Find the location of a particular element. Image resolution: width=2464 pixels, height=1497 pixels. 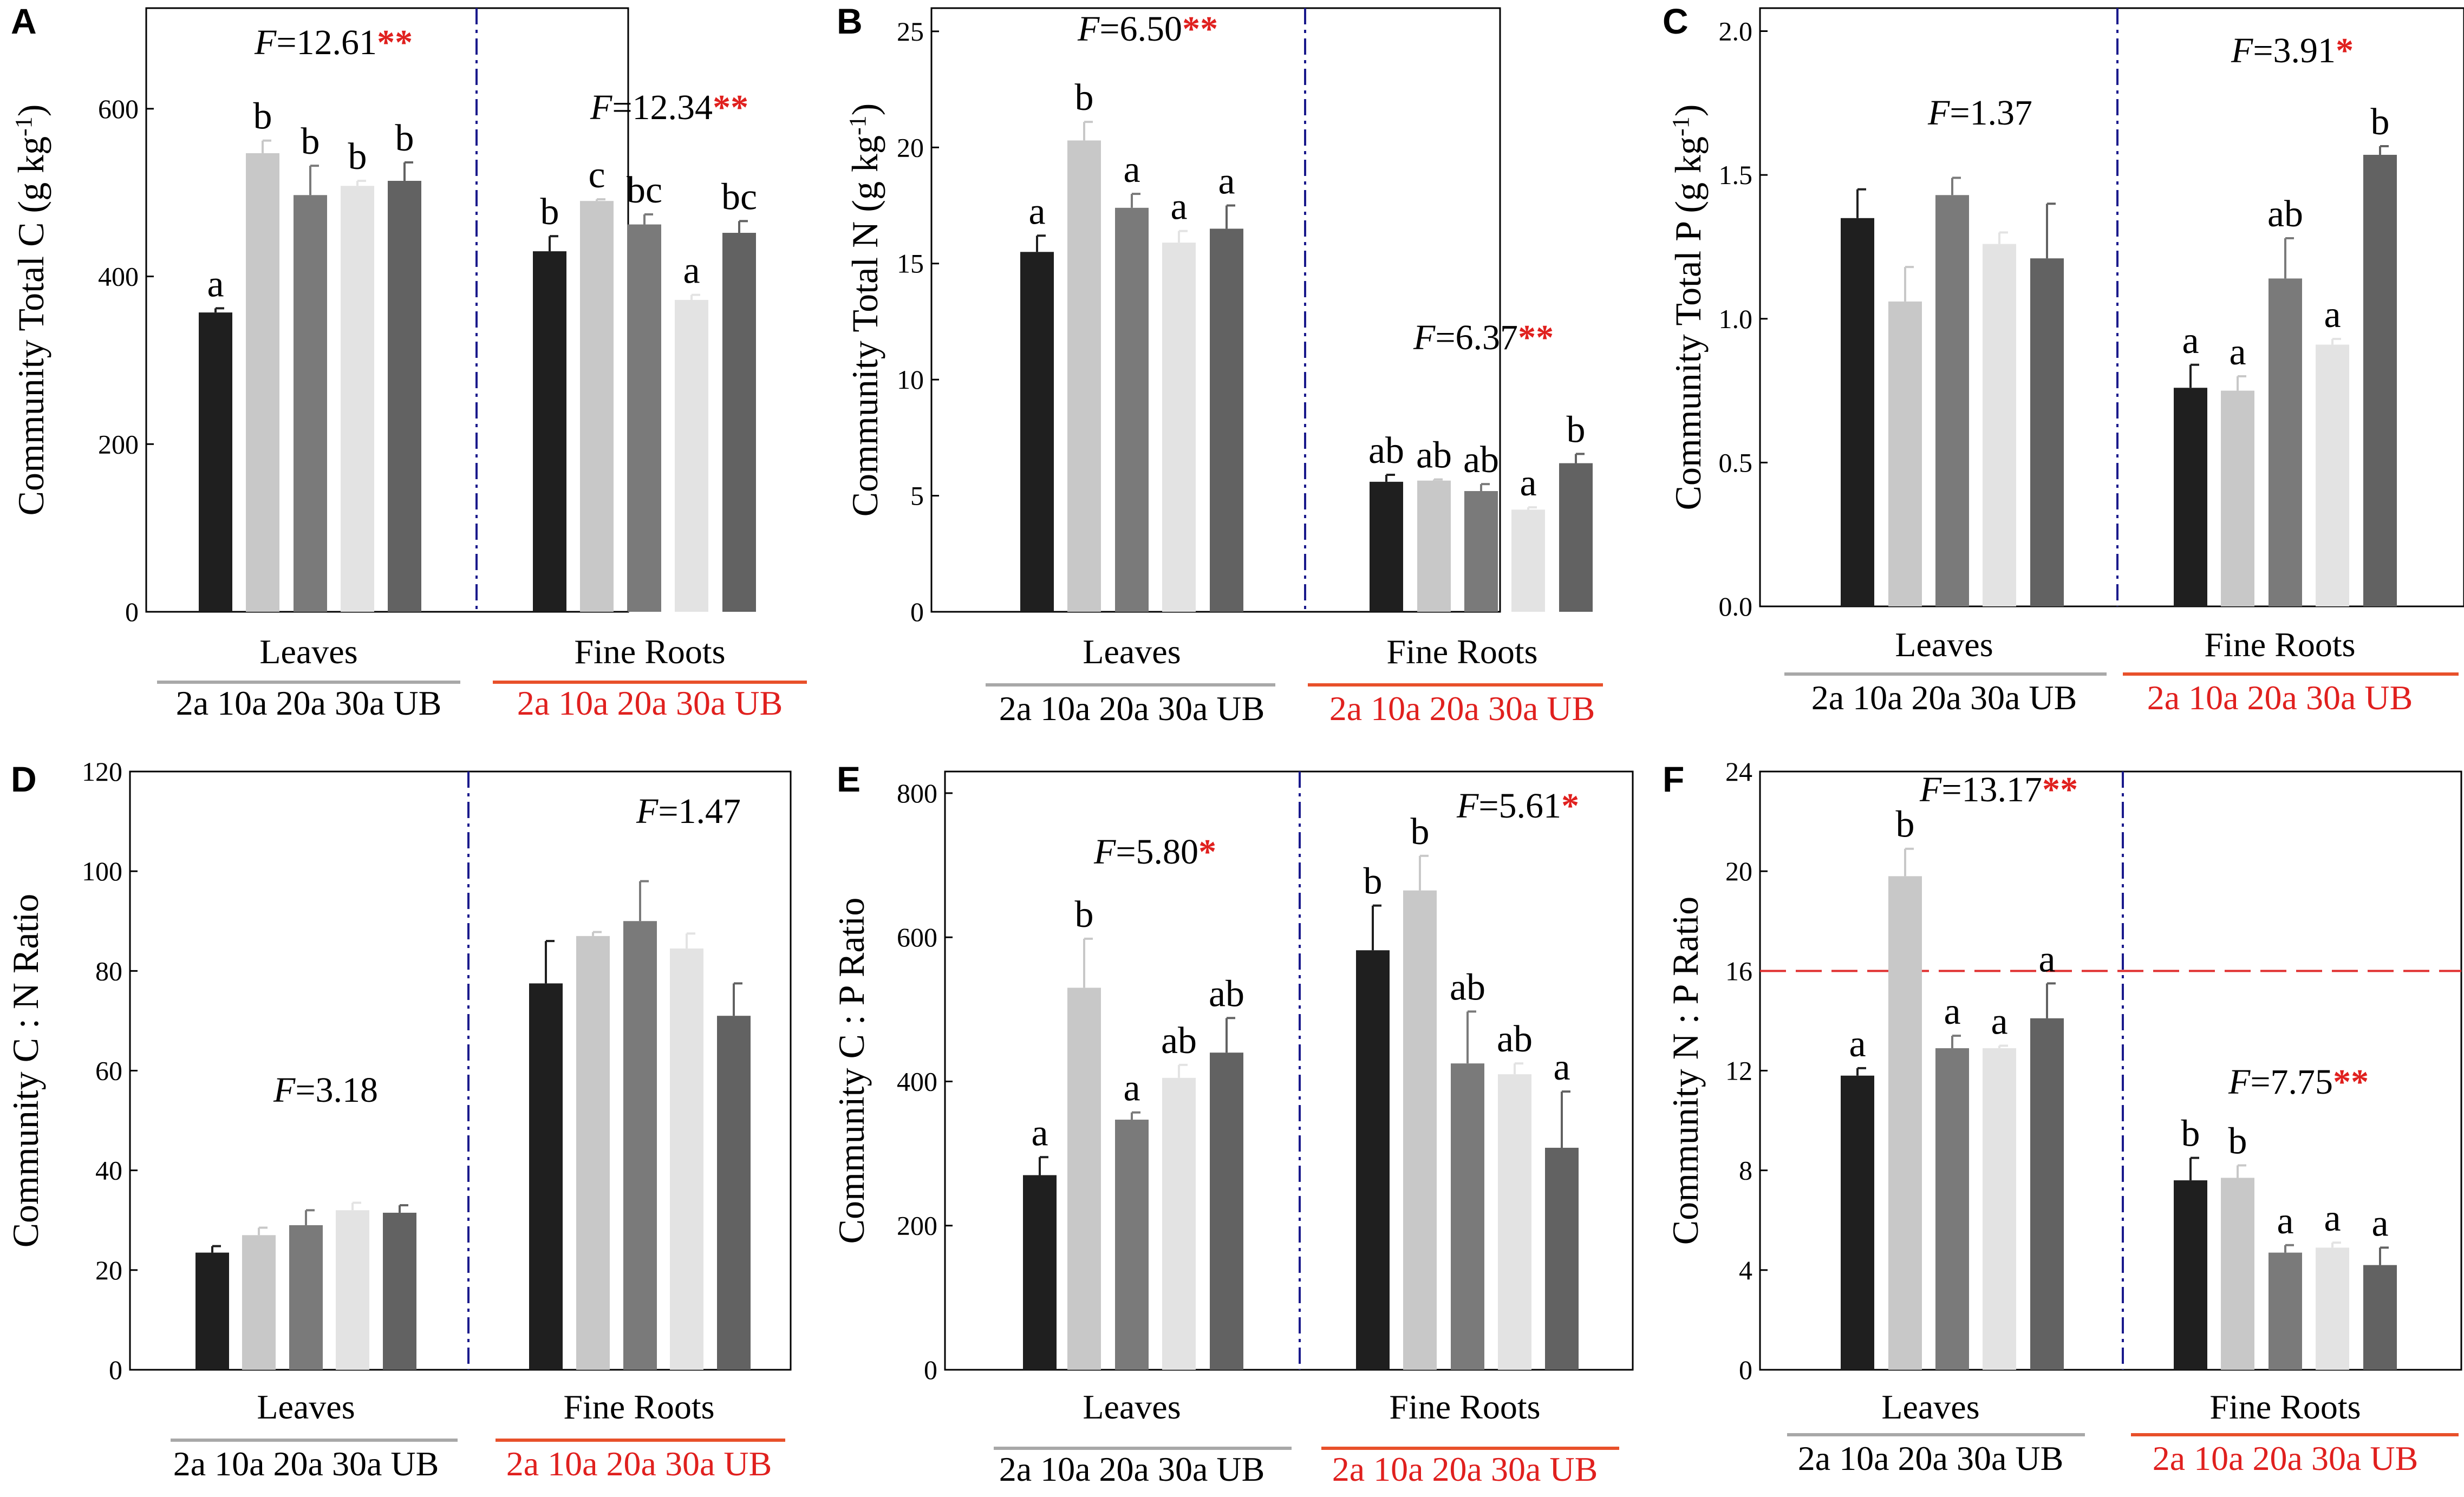

y-tick-label: 16 is located at coordinates (1738, 971).